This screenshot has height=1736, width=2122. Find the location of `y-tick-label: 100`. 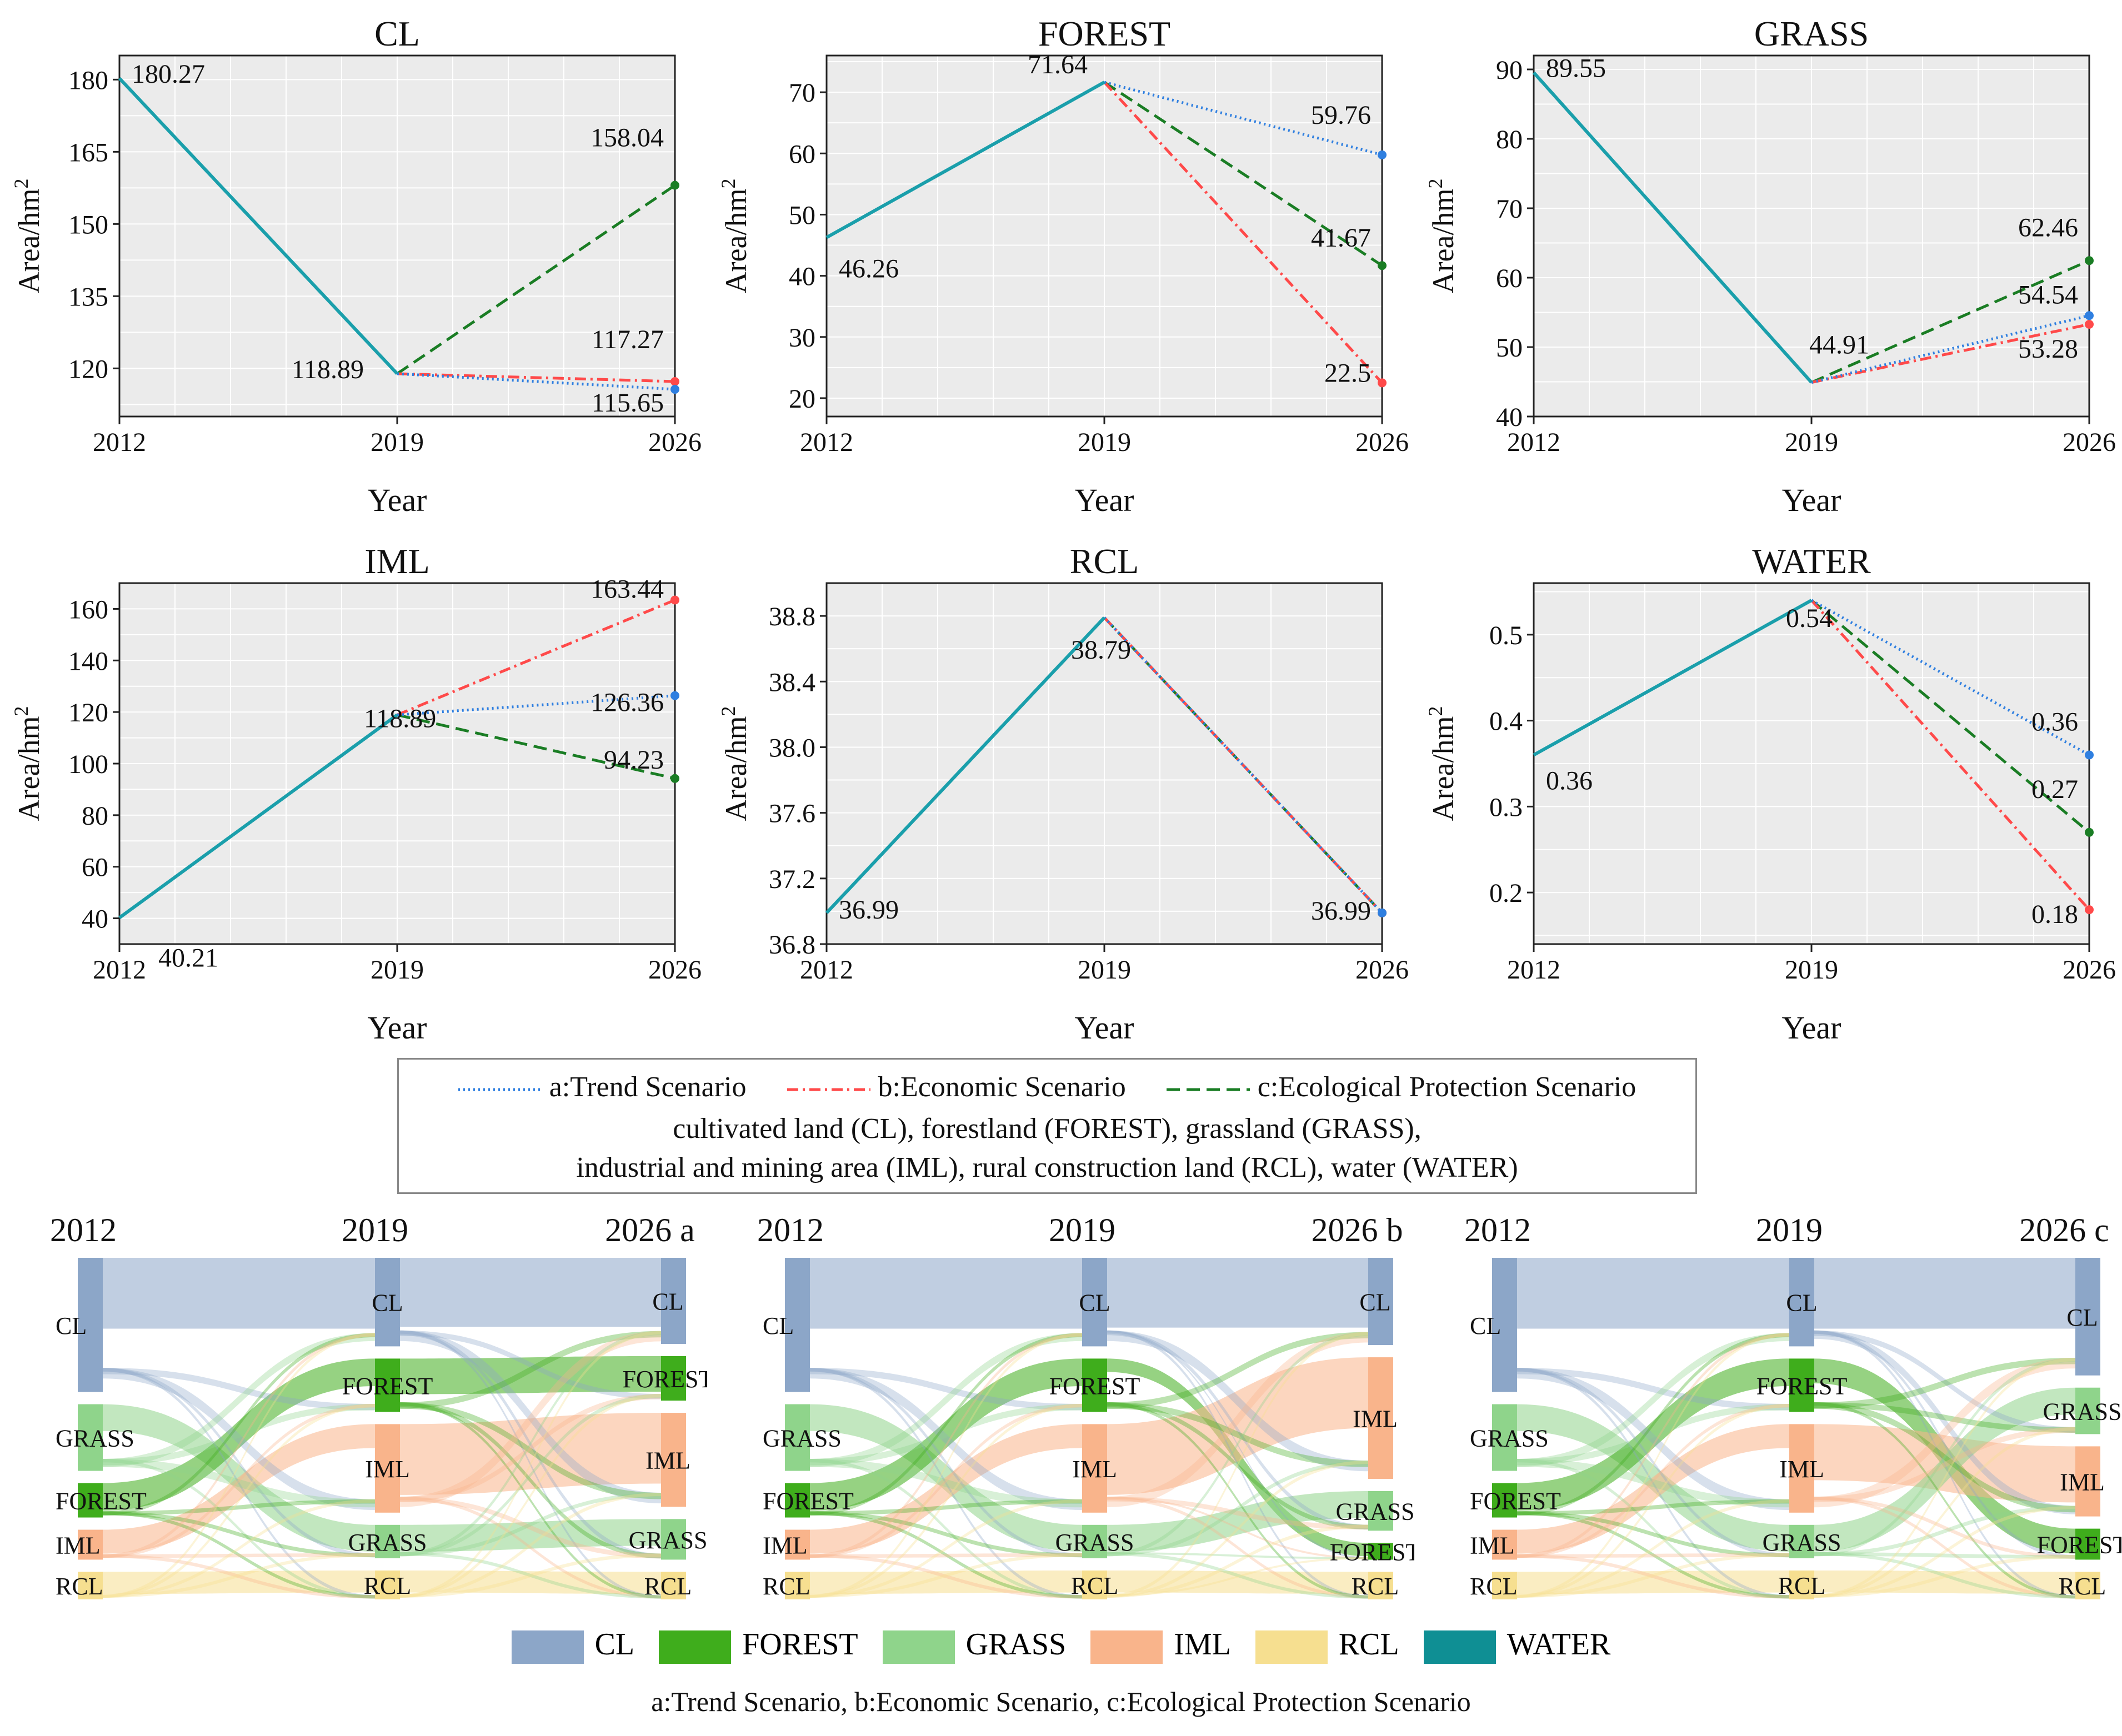

y-tick-label: 100 is located at coordinates (88, 764).